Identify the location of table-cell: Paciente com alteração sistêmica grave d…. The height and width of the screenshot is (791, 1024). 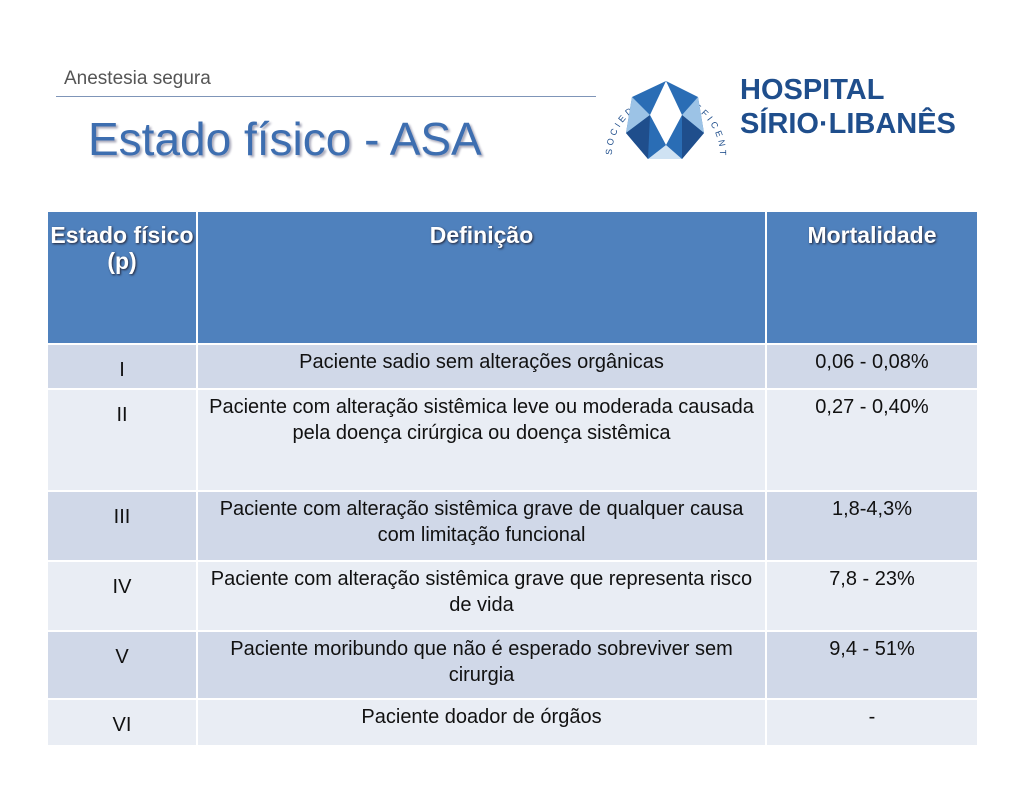
(481, 526).